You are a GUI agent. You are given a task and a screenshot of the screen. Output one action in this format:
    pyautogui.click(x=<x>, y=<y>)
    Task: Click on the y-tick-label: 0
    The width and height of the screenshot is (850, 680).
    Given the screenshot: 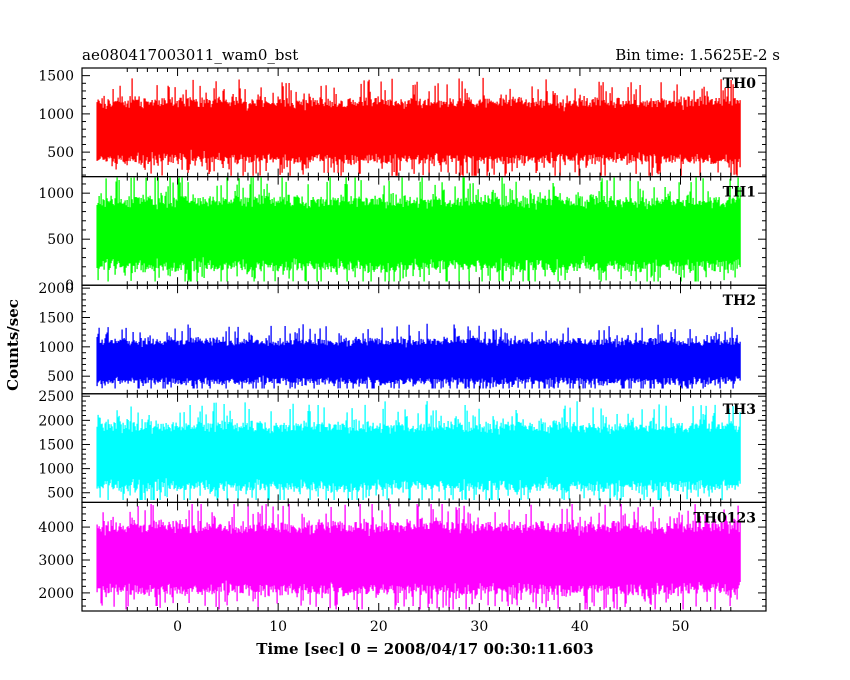 What is the action you would take?
    pyautogui.click(x=69, y=286)
    